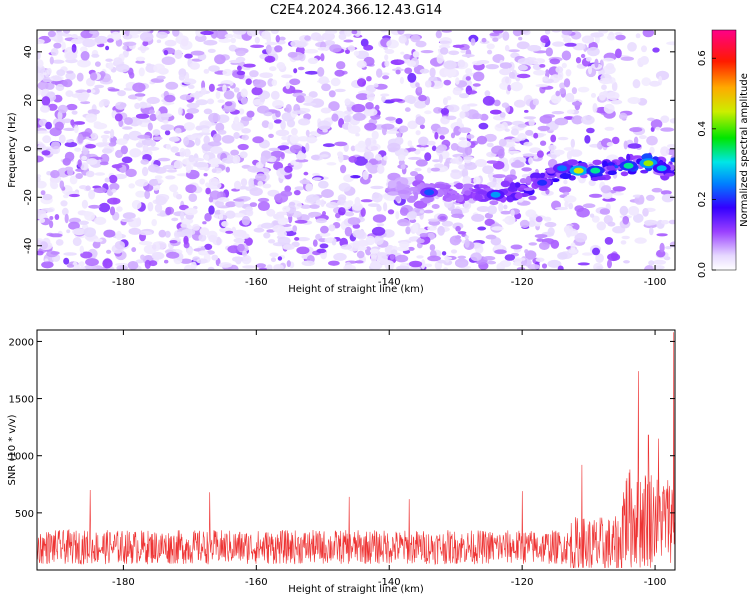  I want to click on x-tick-label: -100, so click(655, 282).